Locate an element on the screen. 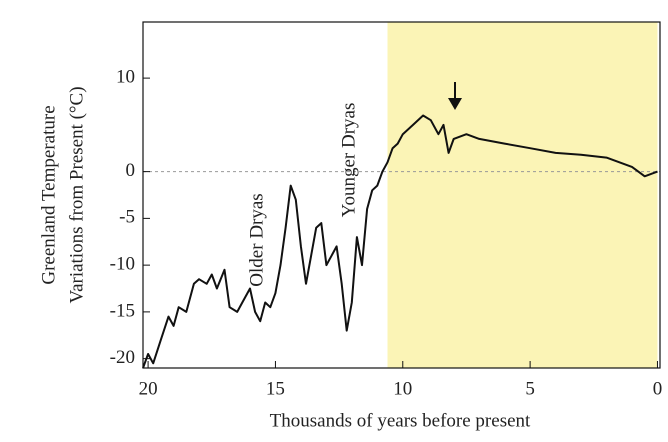 This screenshot has width=668, height=442. arrow is located at coordinates (455, 96).